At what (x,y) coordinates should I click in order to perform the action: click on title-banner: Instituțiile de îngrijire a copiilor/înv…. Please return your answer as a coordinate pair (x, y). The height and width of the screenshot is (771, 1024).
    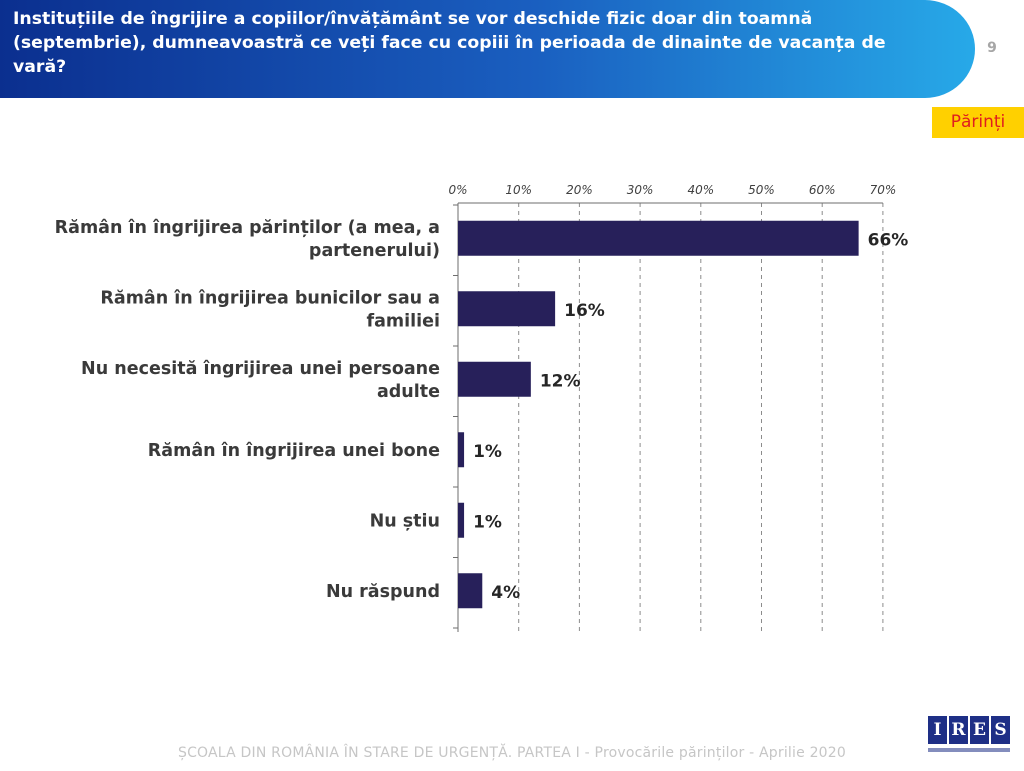
    Looking at the image, I should click on (487, 49).